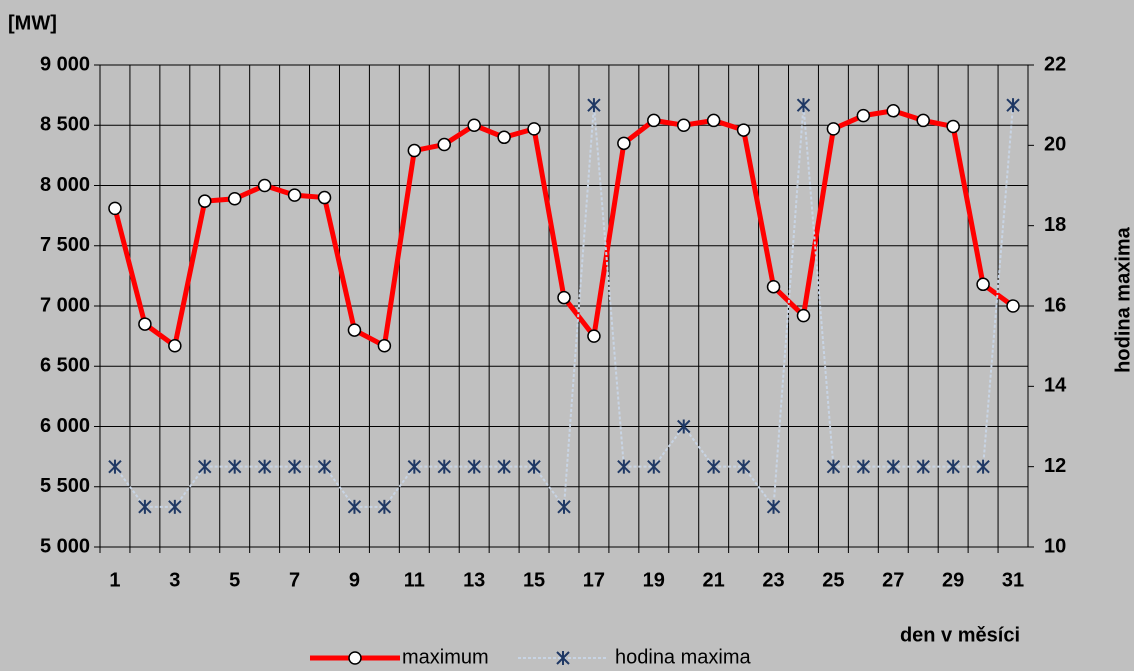 The height and width of the screenshot is (671, 1134). I want to click on y-axis-label: [MW], so click(32, 23).